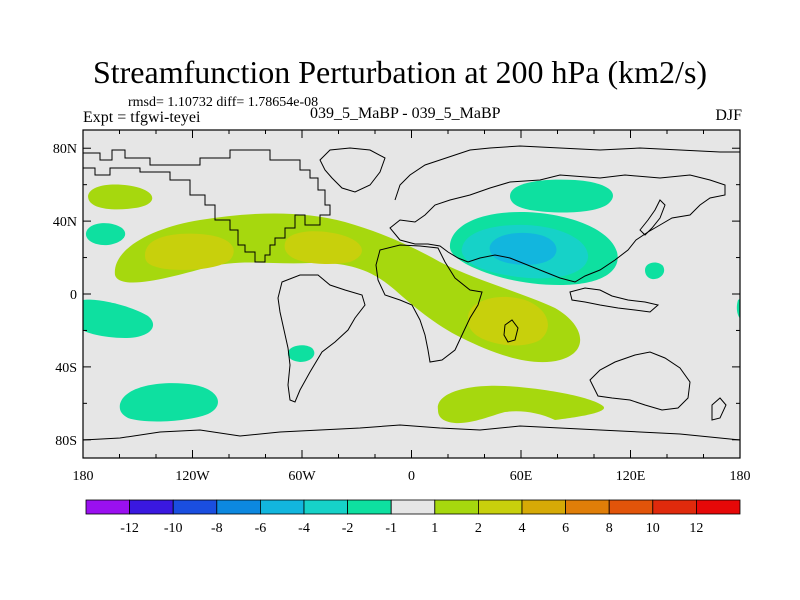  I want to click on center-label: 039_5_MaBP - 039_5_MaBP, so click(405, 113).